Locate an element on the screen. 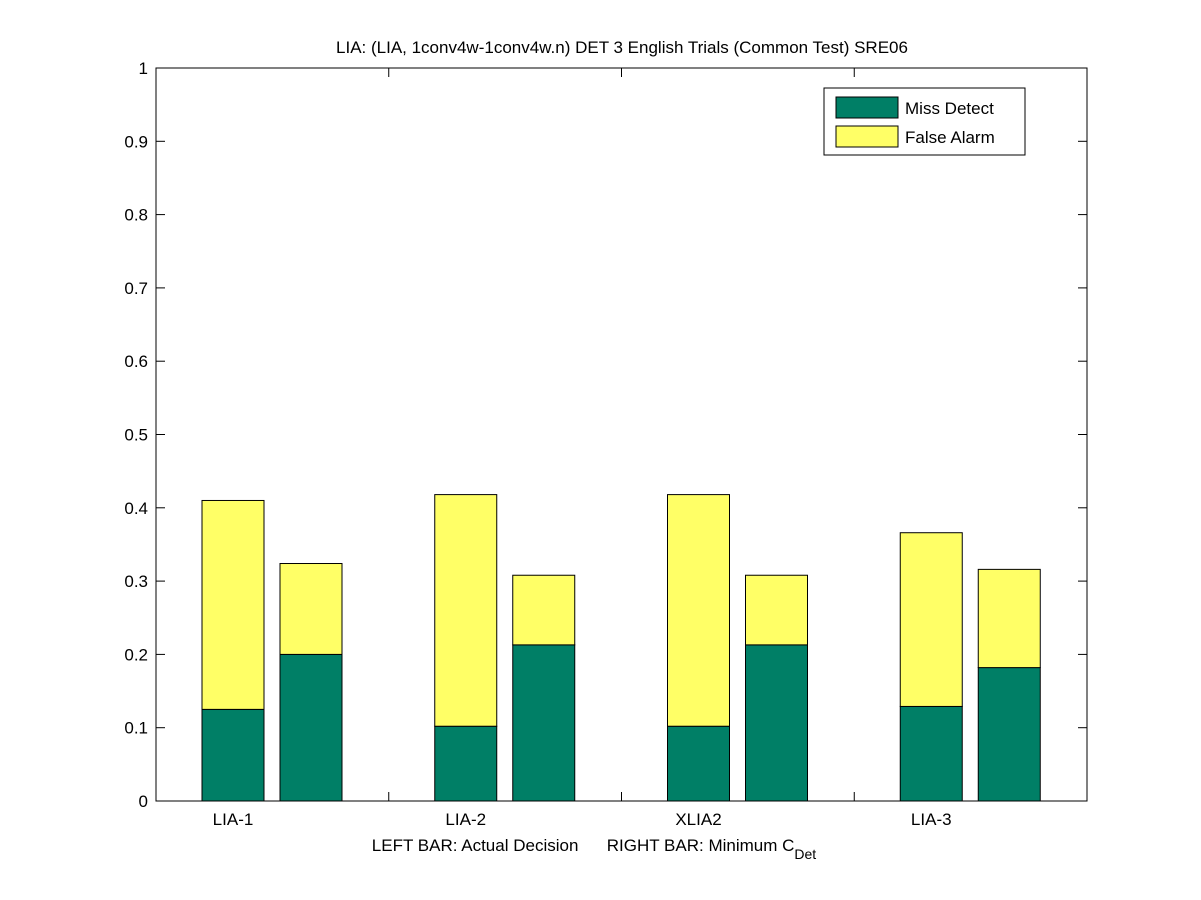  x-tick-label: XLIA2 is located at coordinates (698, 819).